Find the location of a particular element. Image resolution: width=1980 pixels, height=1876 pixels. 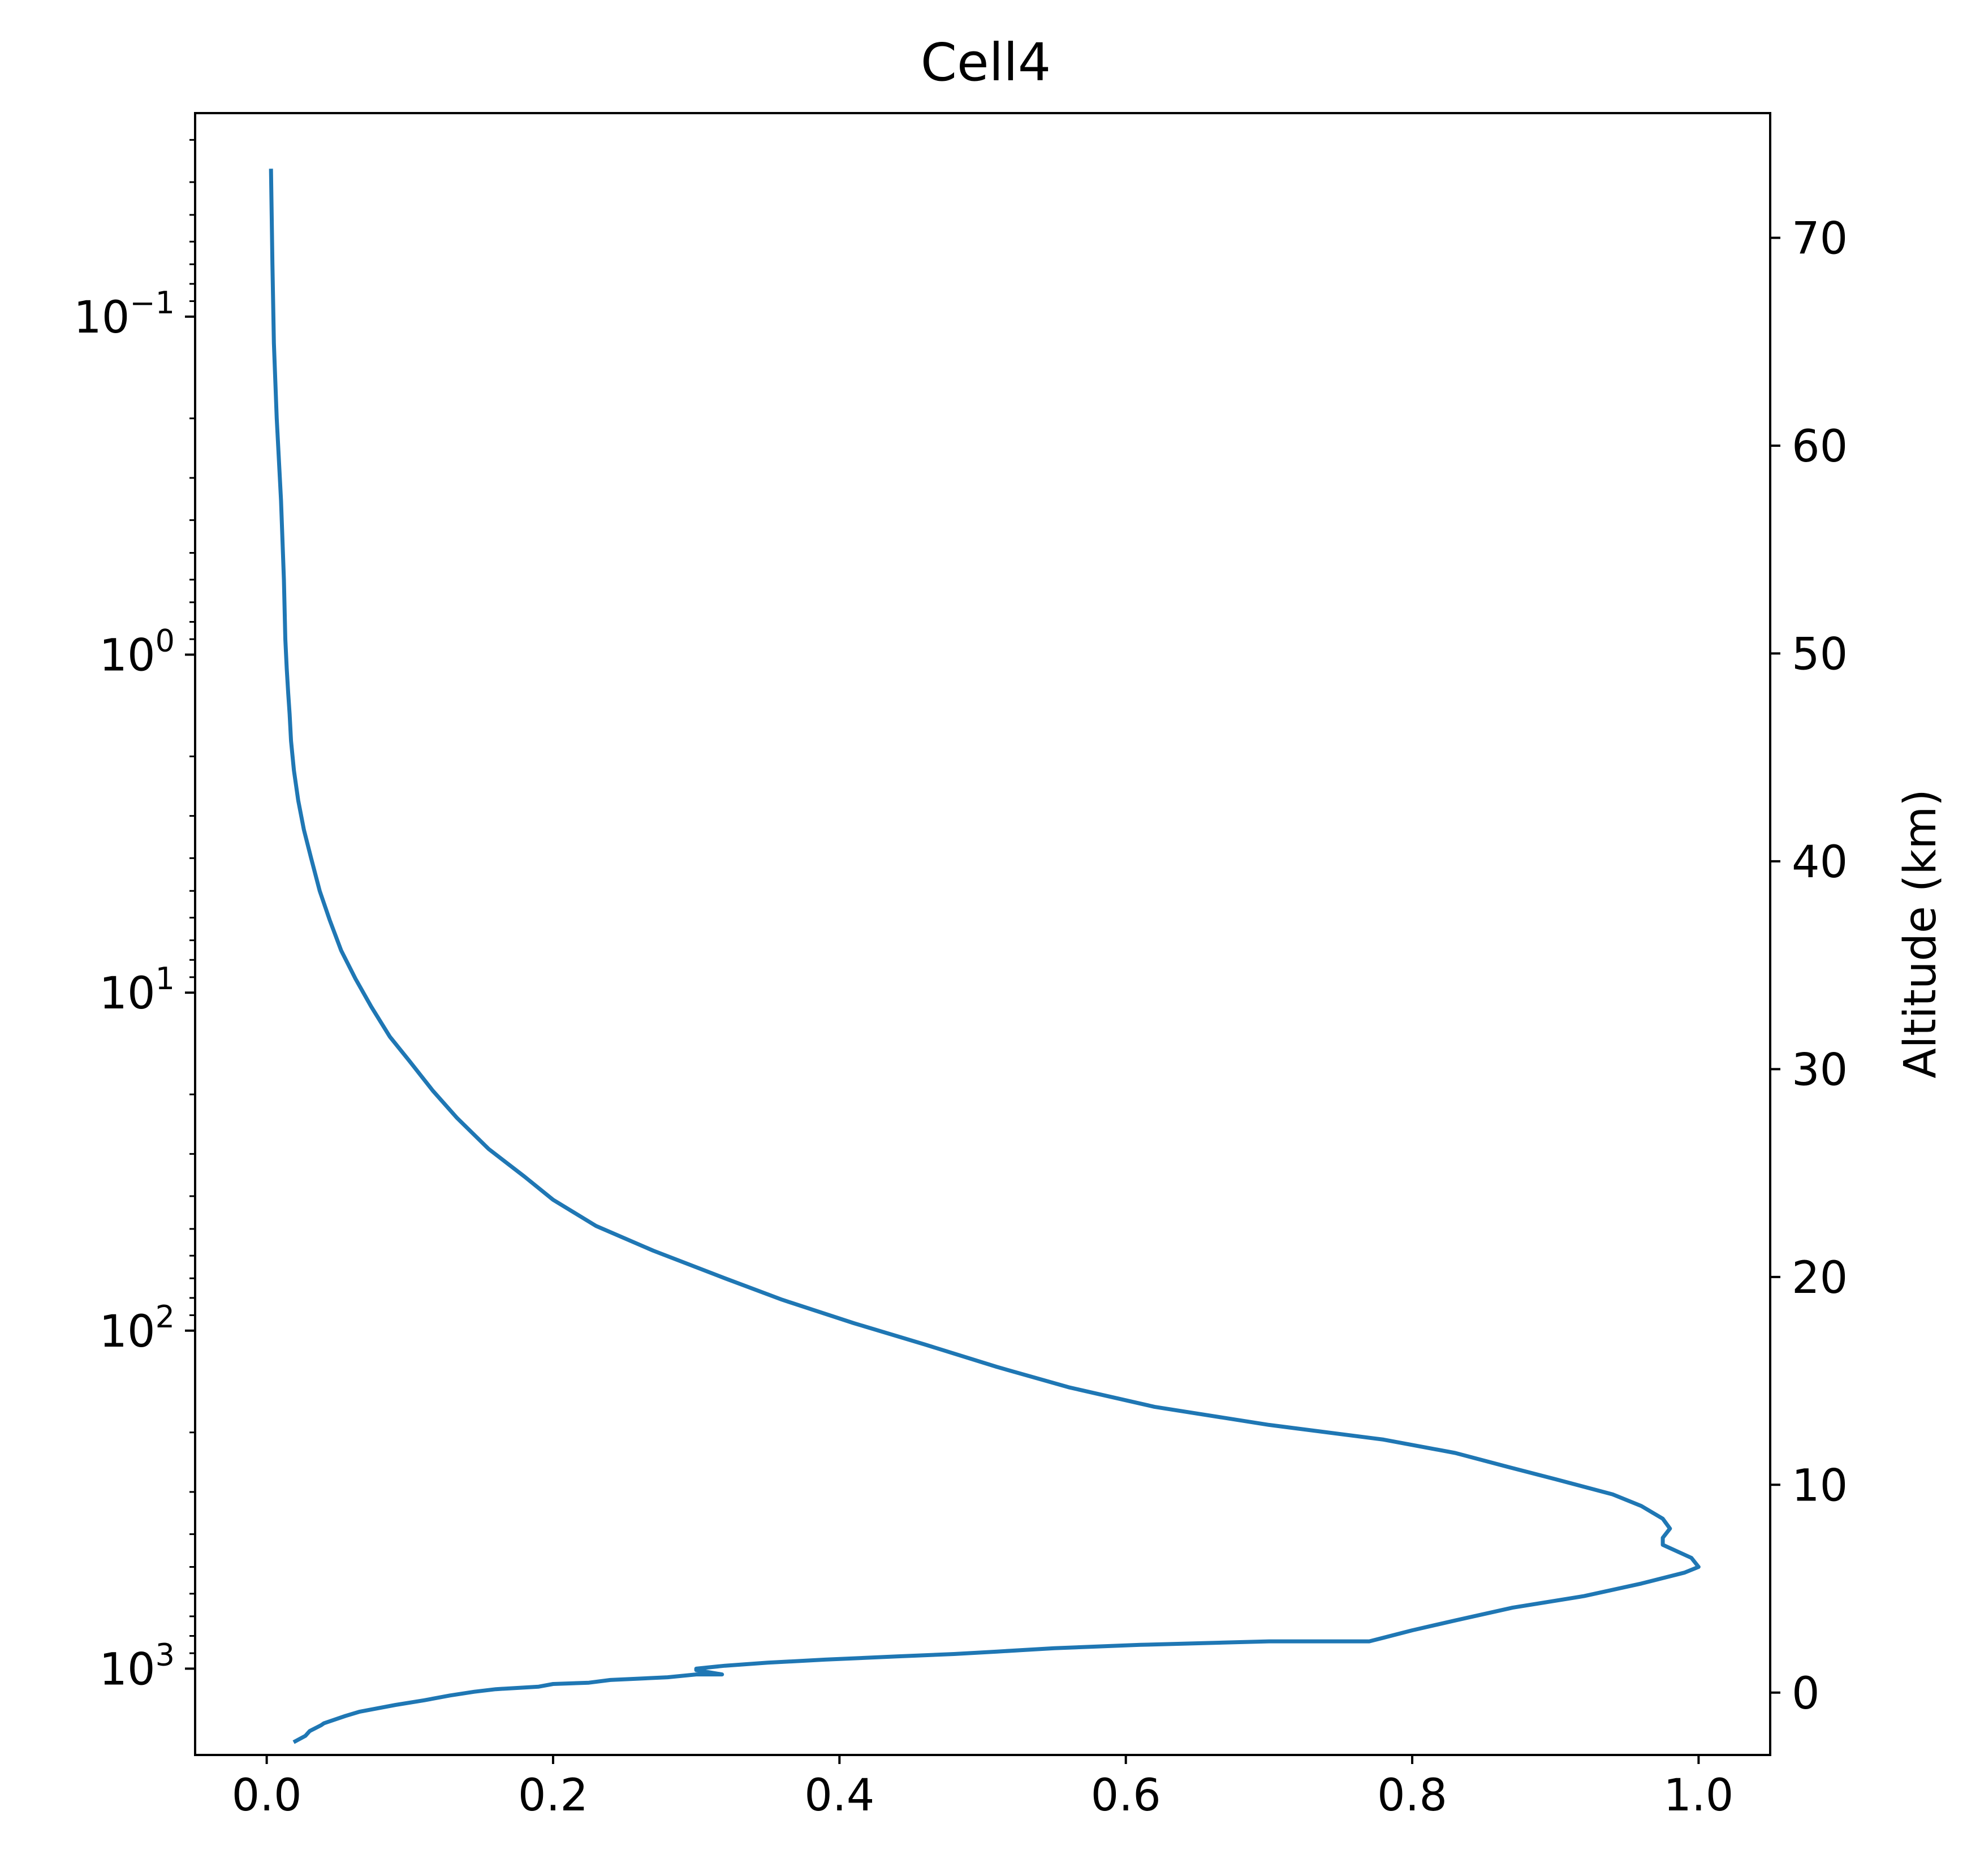

y-tick-label: 10⁻¹ is located at coordinates (124, 314).